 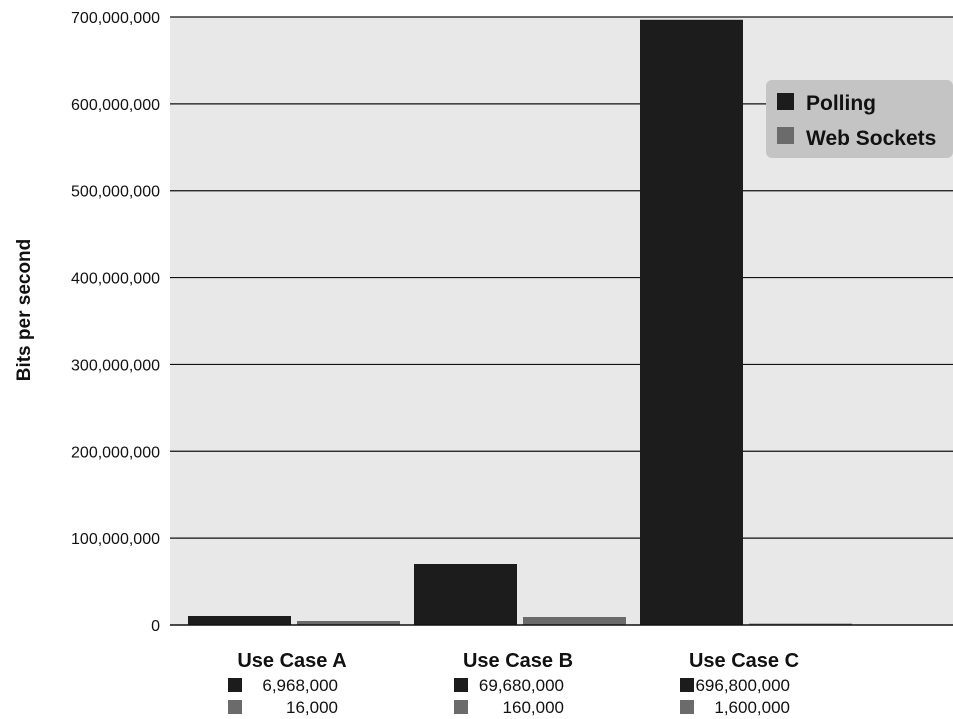 I want to click on category-label: Use Case C, so click(x=744, y=661).